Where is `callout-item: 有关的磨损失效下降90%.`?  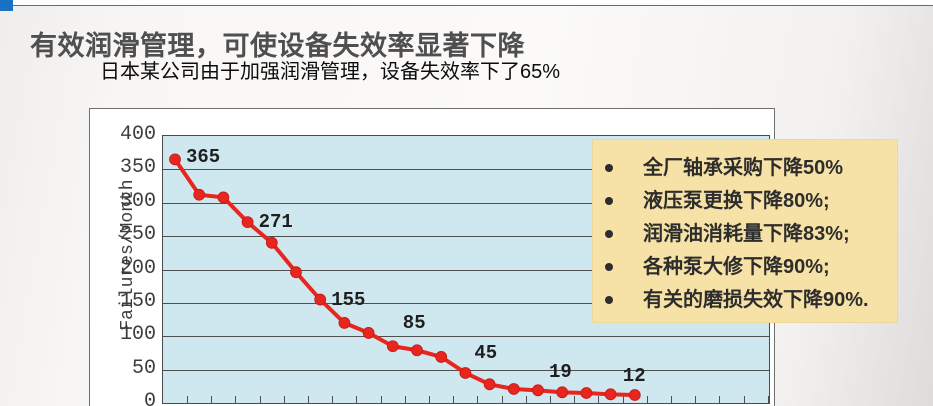
callout-item: 有关的磨损失效下降90%. is located at coordinates (745, 299).